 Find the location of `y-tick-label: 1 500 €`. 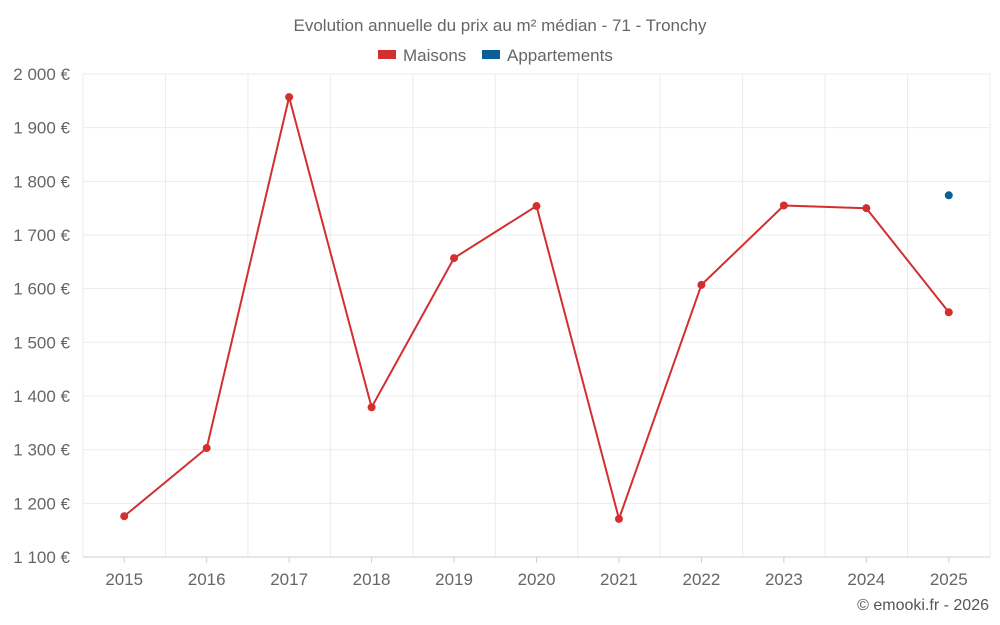

y-tick-label: 1 500 € is located at coordinates (41, 342).